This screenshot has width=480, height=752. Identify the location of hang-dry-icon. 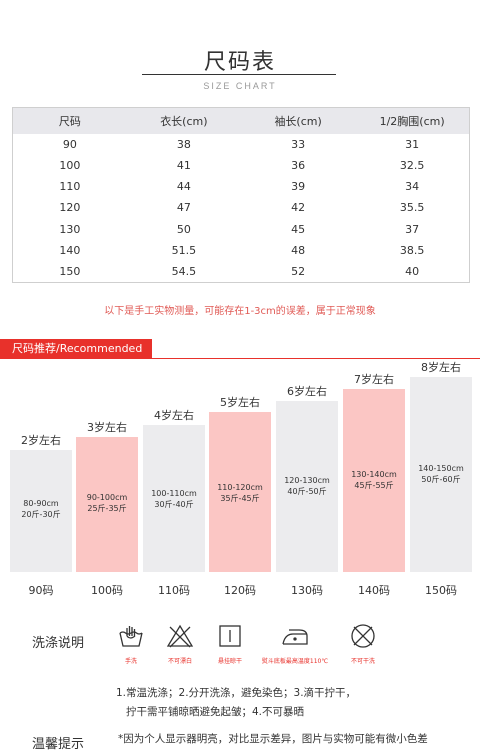
(230, 636).